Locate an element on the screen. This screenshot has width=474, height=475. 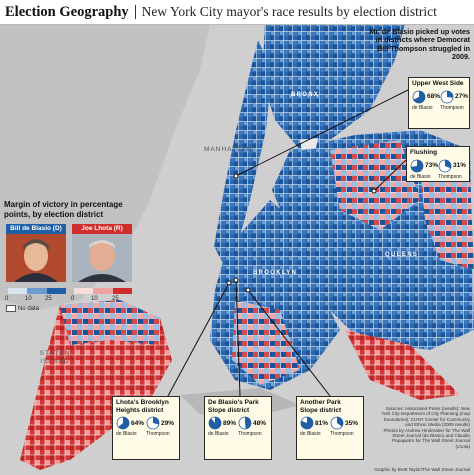
bronx-area is located at coordinates (333, 87).